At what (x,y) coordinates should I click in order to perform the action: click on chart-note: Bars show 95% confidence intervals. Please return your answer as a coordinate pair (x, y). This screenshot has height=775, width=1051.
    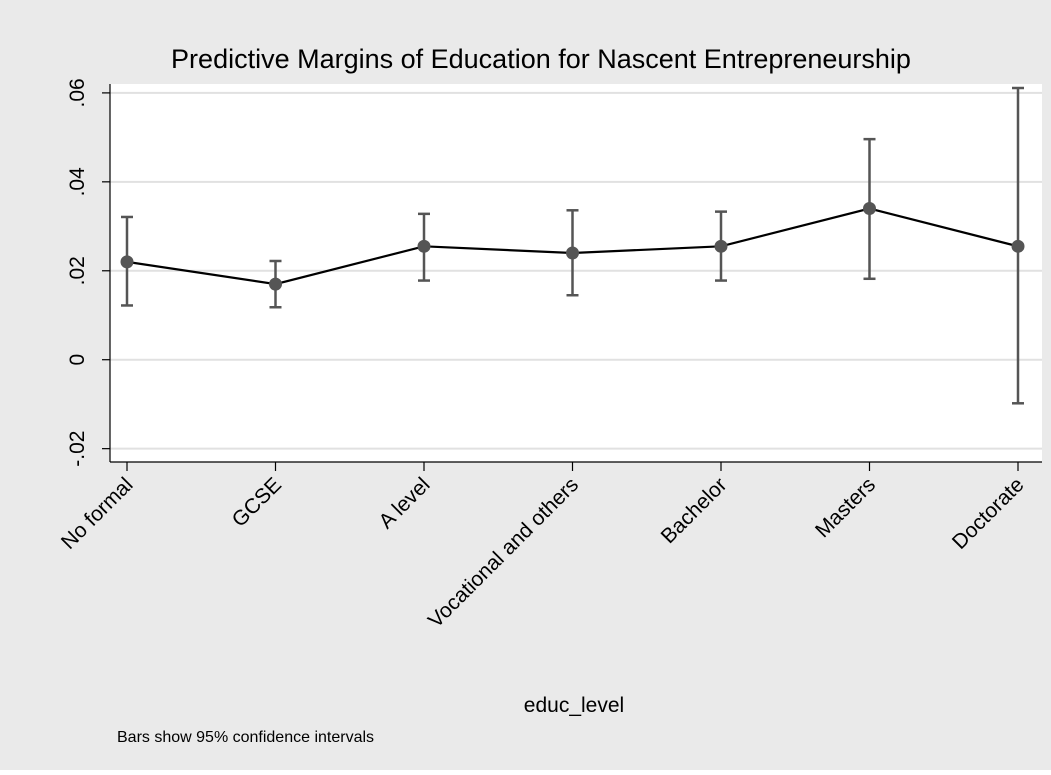
    Looking at the image, I should click on (245, 737).